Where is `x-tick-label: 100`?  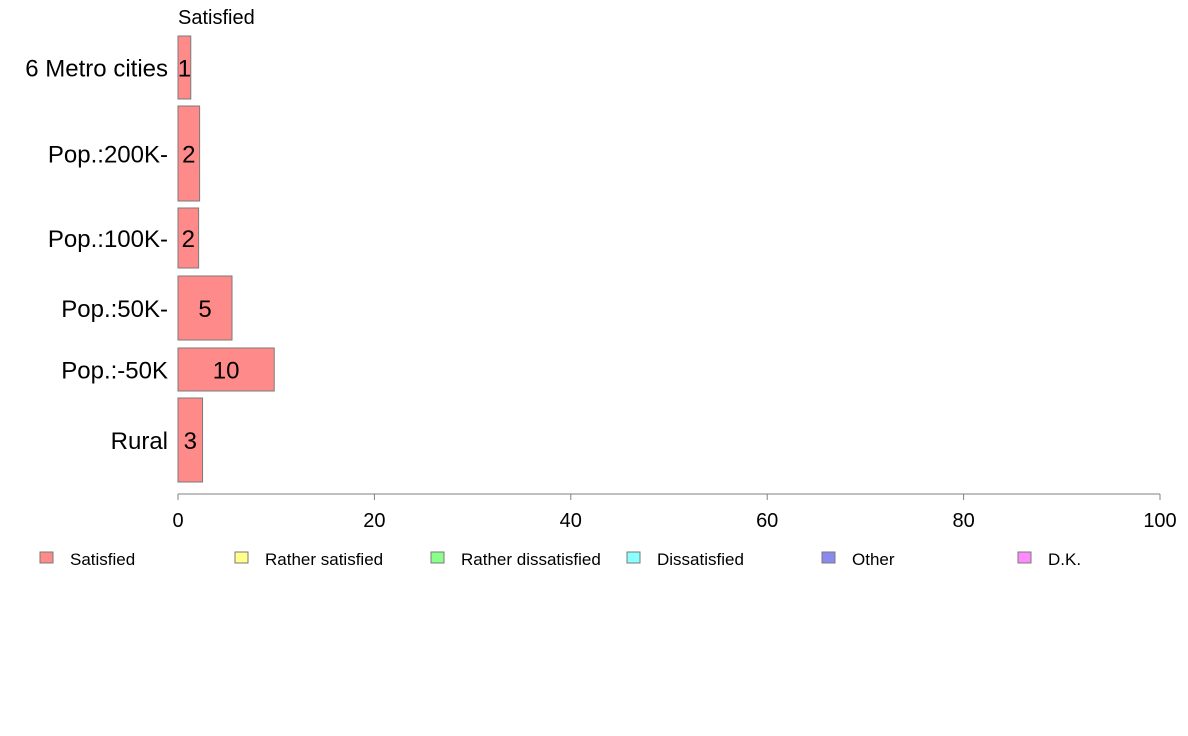
x-tick-label: 100 is located at coordinates (1159, 521).